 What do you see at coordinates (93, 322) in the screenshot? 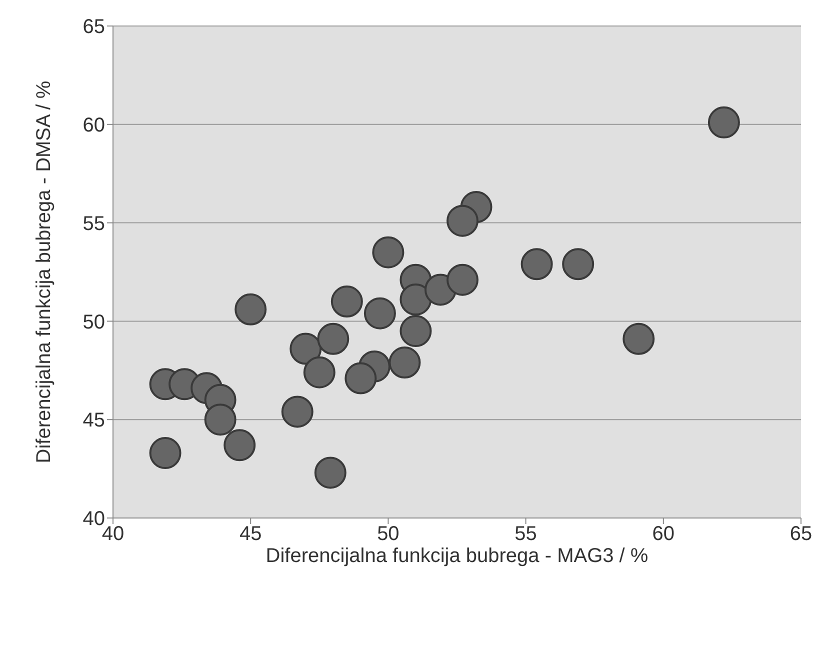
I see `y-tick-label: 50` at bounding box center [93, 322].